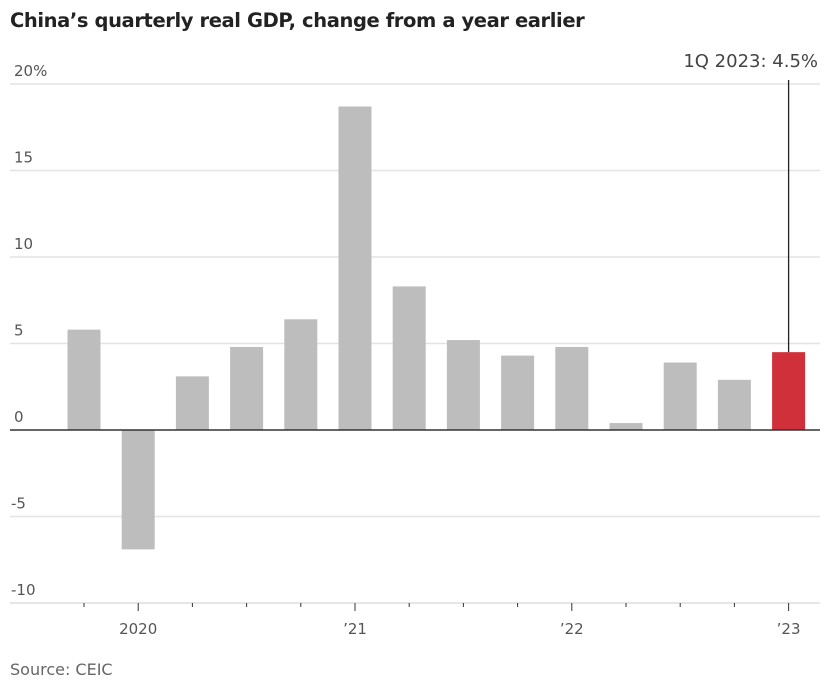 This screenshot has height=686, width=826. I want to click on y-tick-label: -10, so click(23, 590).